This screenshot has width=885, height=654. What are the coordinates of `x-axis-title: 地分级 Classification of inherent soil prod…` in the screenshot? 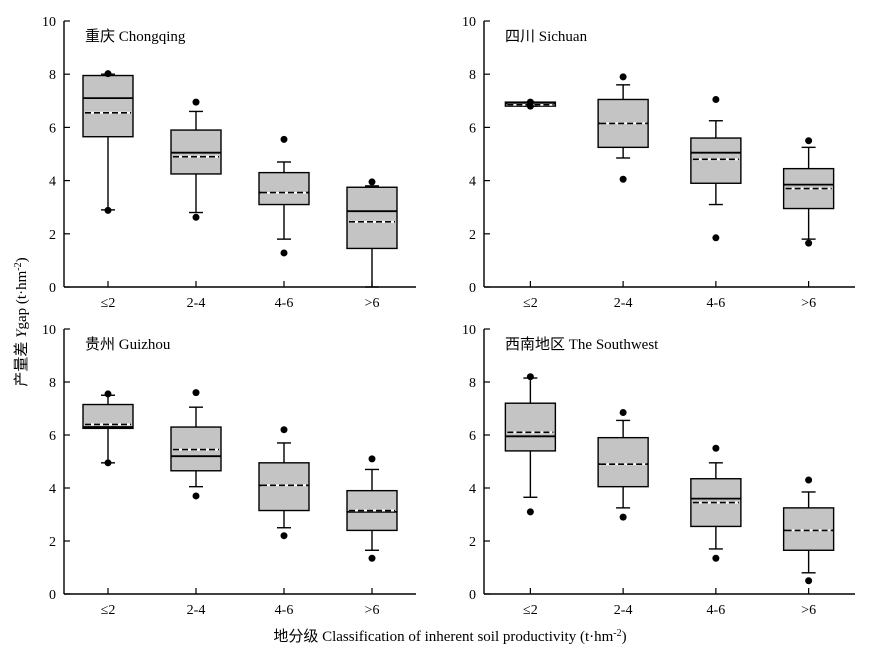 It's located at (449, 637).